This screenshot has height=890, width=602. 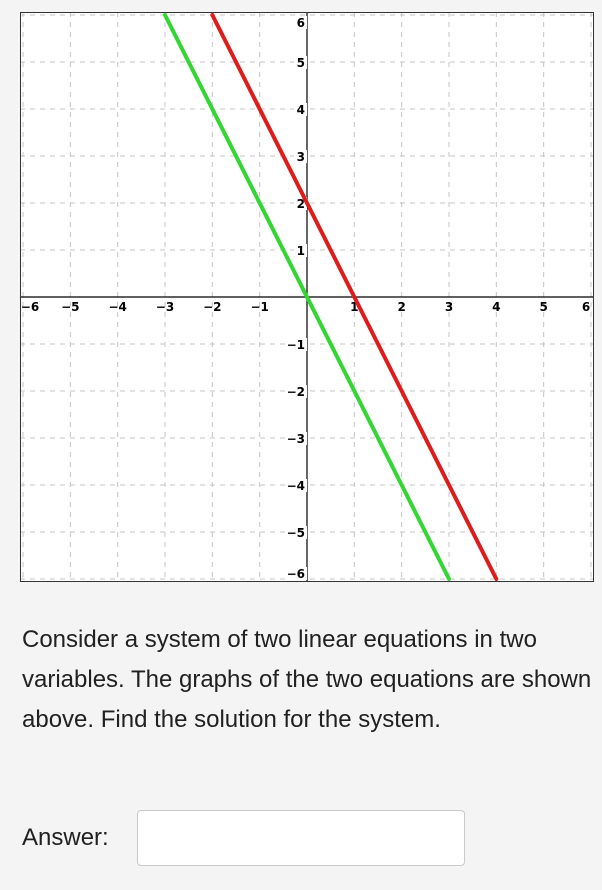 I want to click on y-tick-label: 3, so click(x=301, y=157).